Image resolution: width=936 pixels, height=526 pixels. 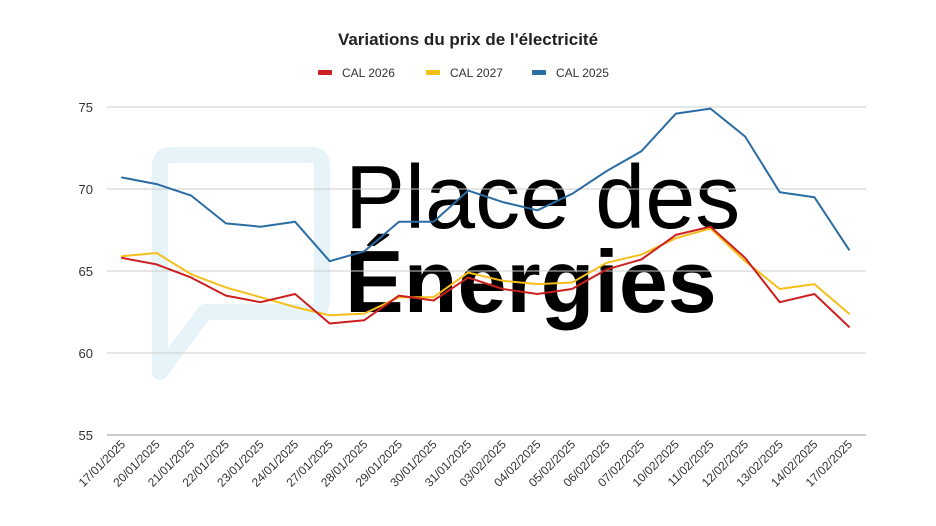 What do you see at coordinates (86, 107) in the screenshot?
I see `y-tick-label: 75` at bounding box center [86, 107].